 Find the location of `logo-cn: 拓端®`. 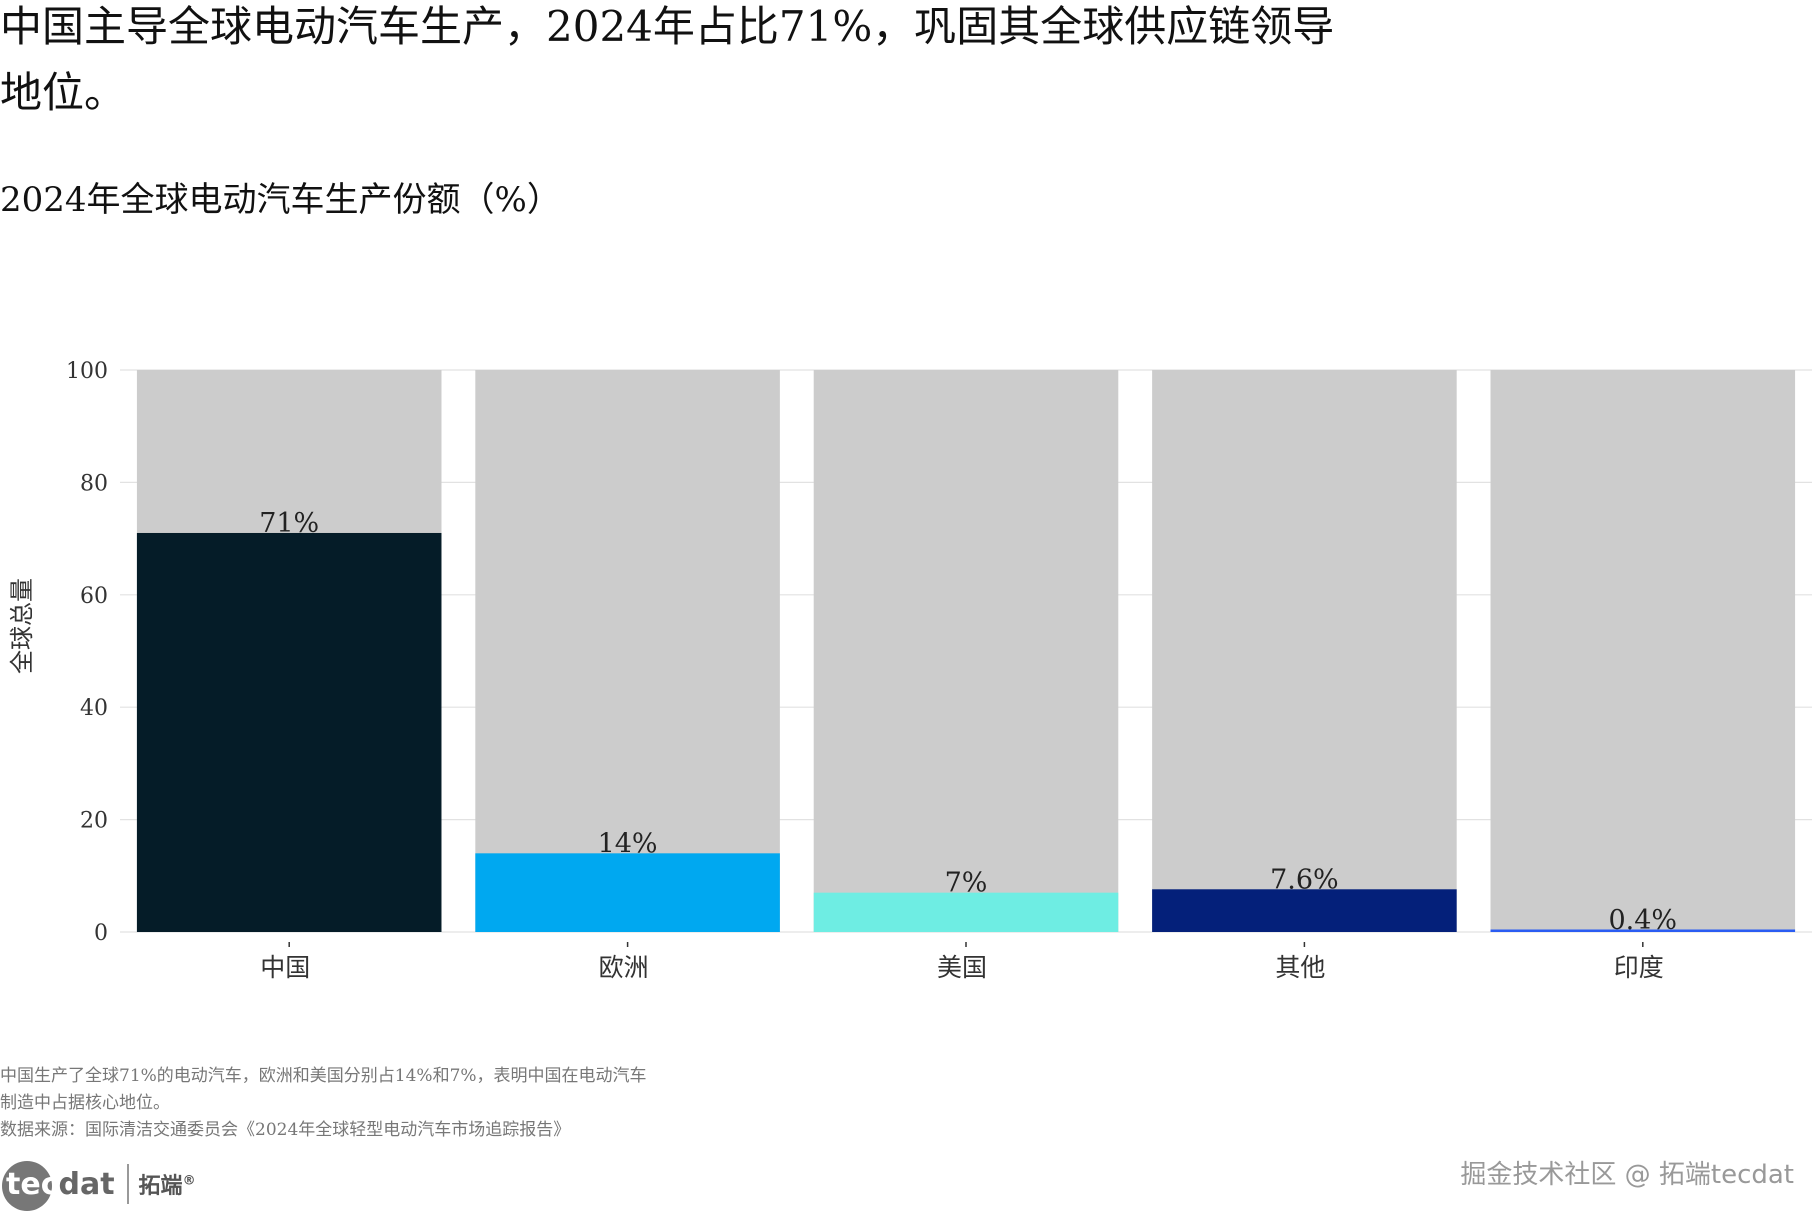

logo-cn: 拓端® is located at coordinates (167, 1184).